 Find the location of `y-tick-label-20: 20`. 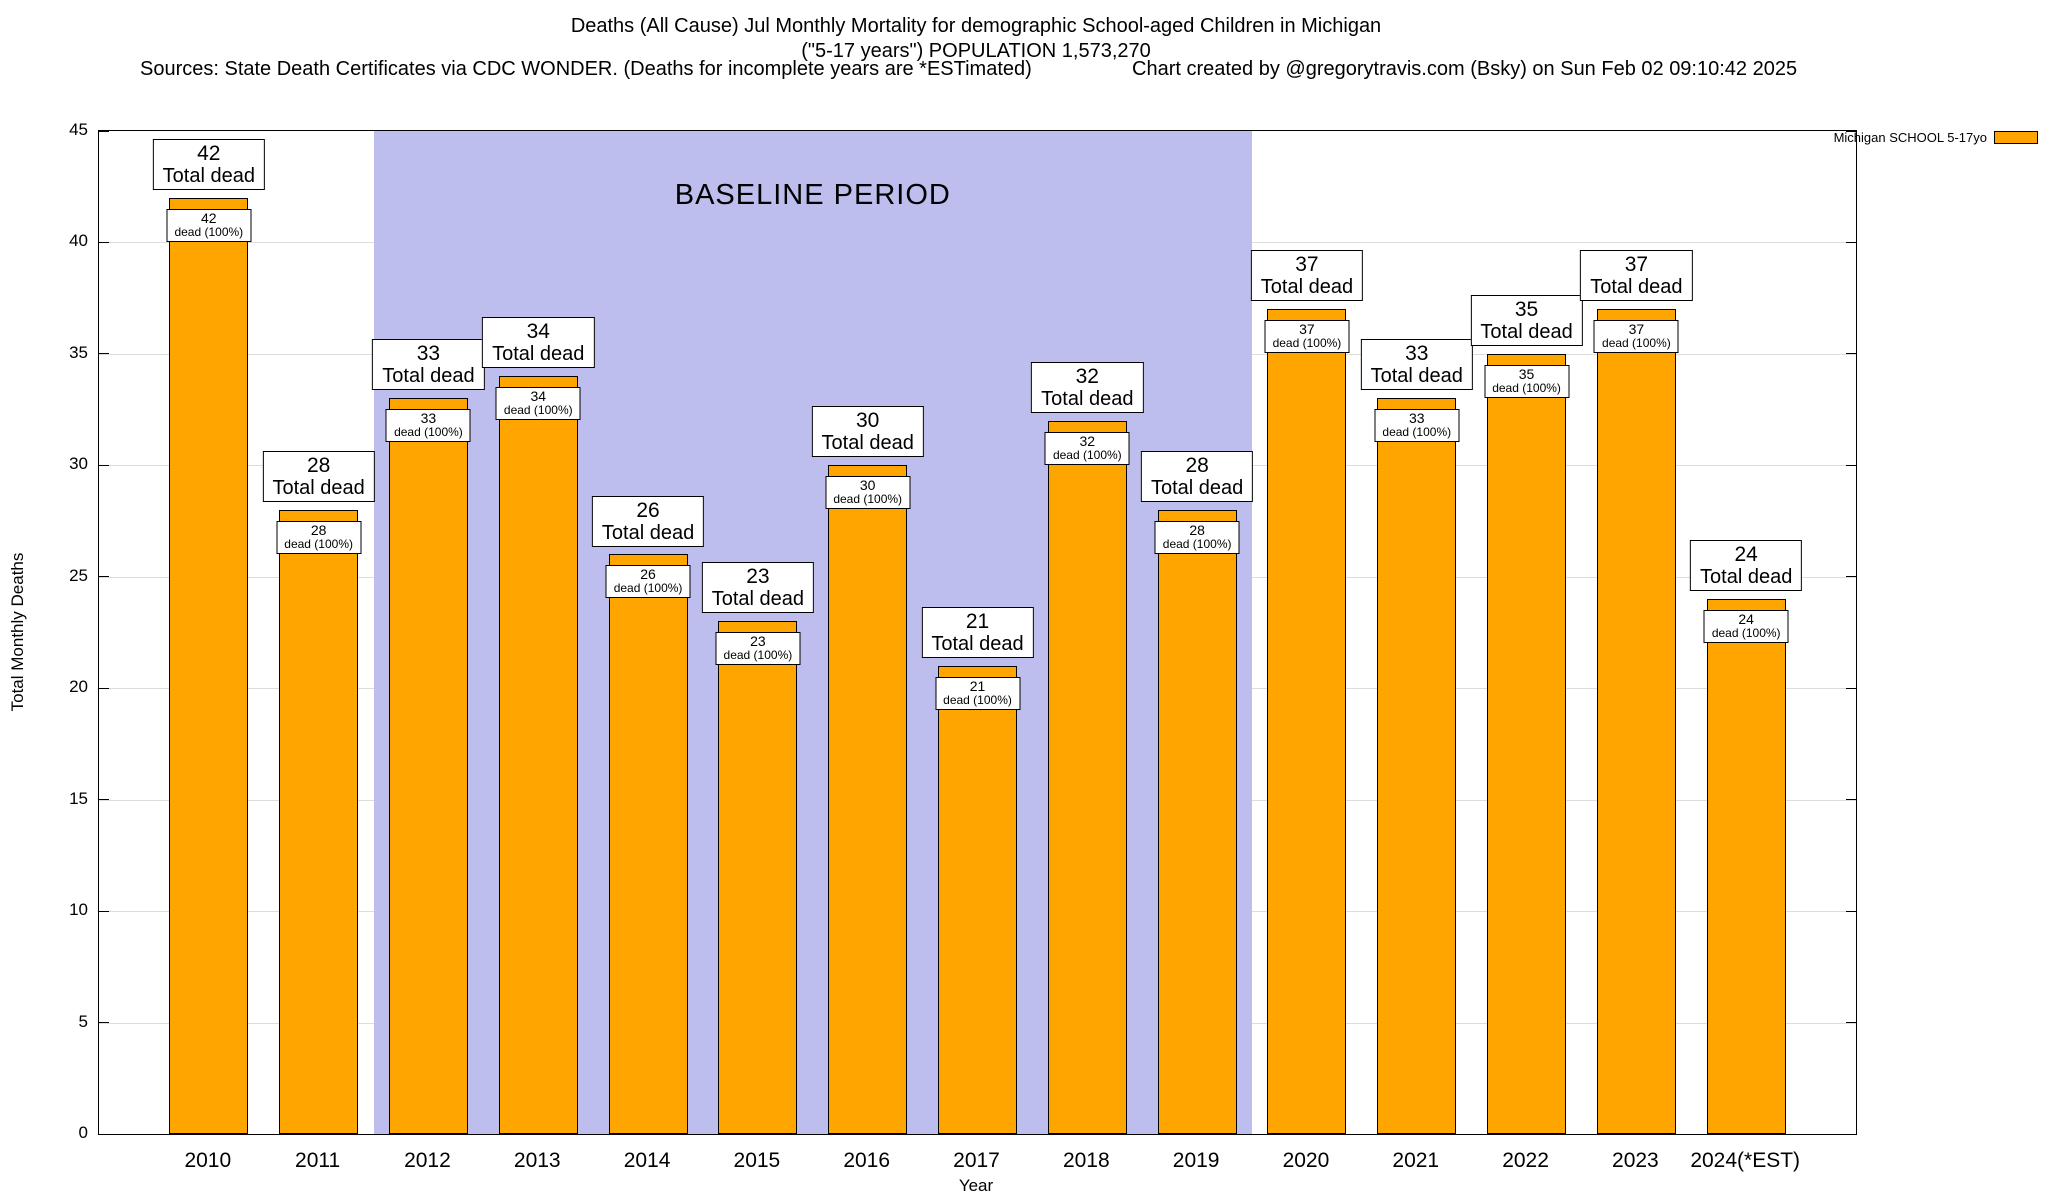

y-tick-label-20: 20 is located at coordinates (78, 687).